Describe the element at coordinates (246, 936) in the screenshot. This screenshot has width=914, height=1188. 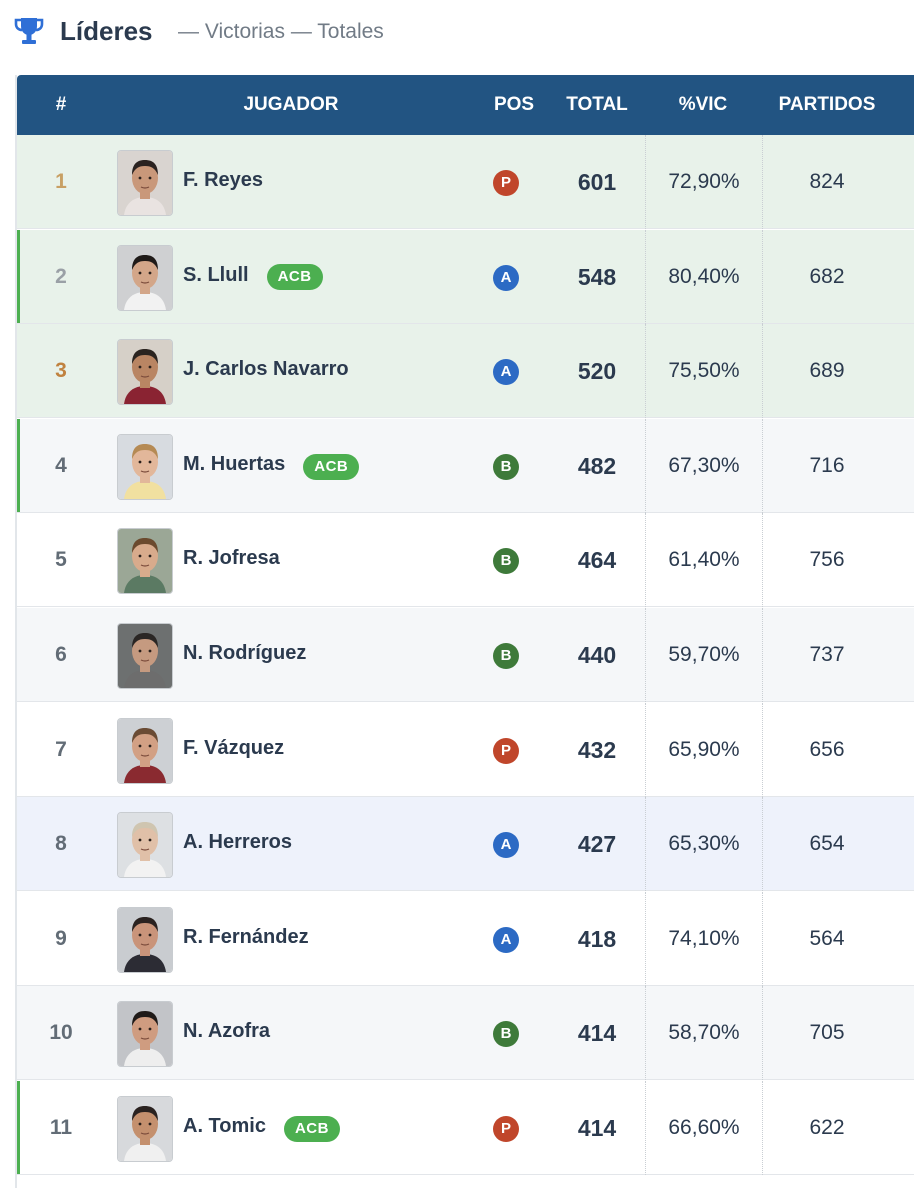
I see `player-name-text: R. Fernández` at that location.